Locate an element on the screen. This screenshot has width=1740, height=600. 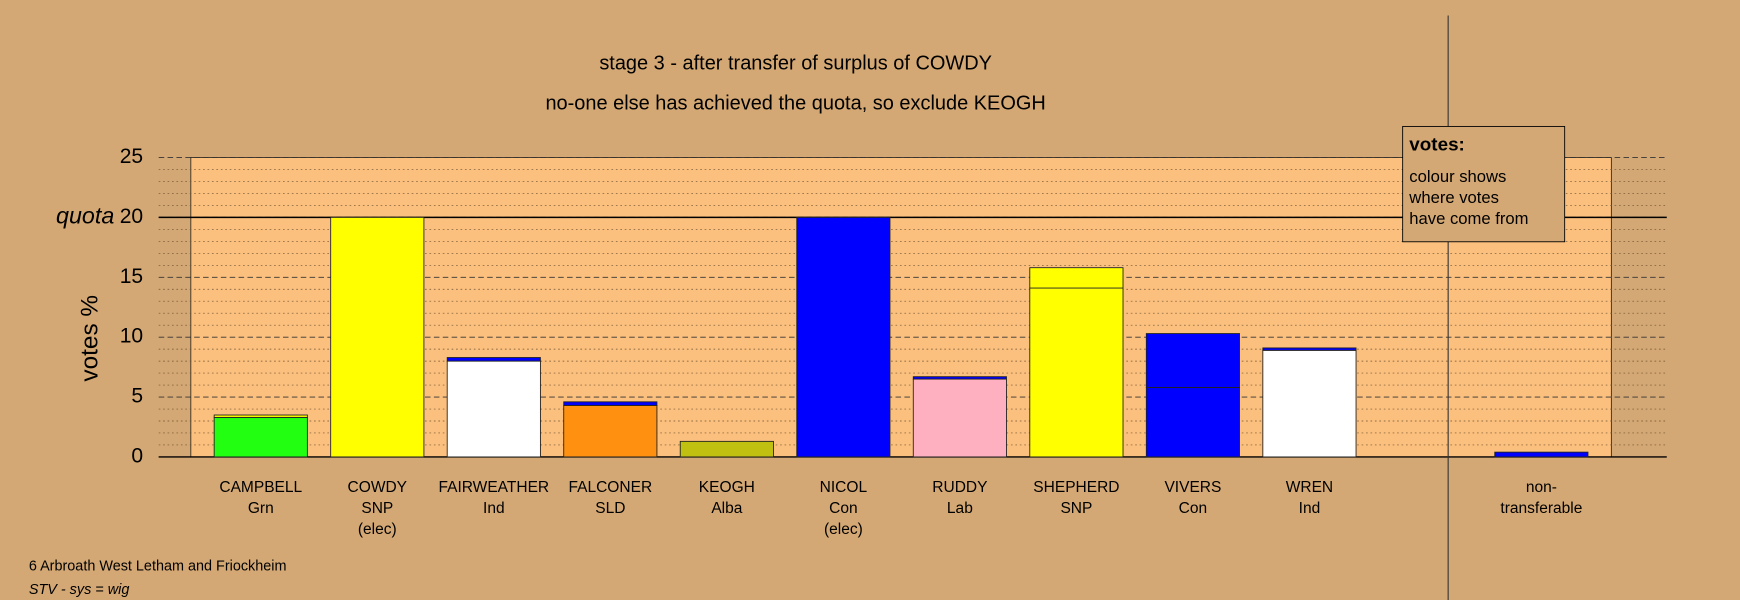
y-axis-label: votes % is located at coordinates (89, 338).